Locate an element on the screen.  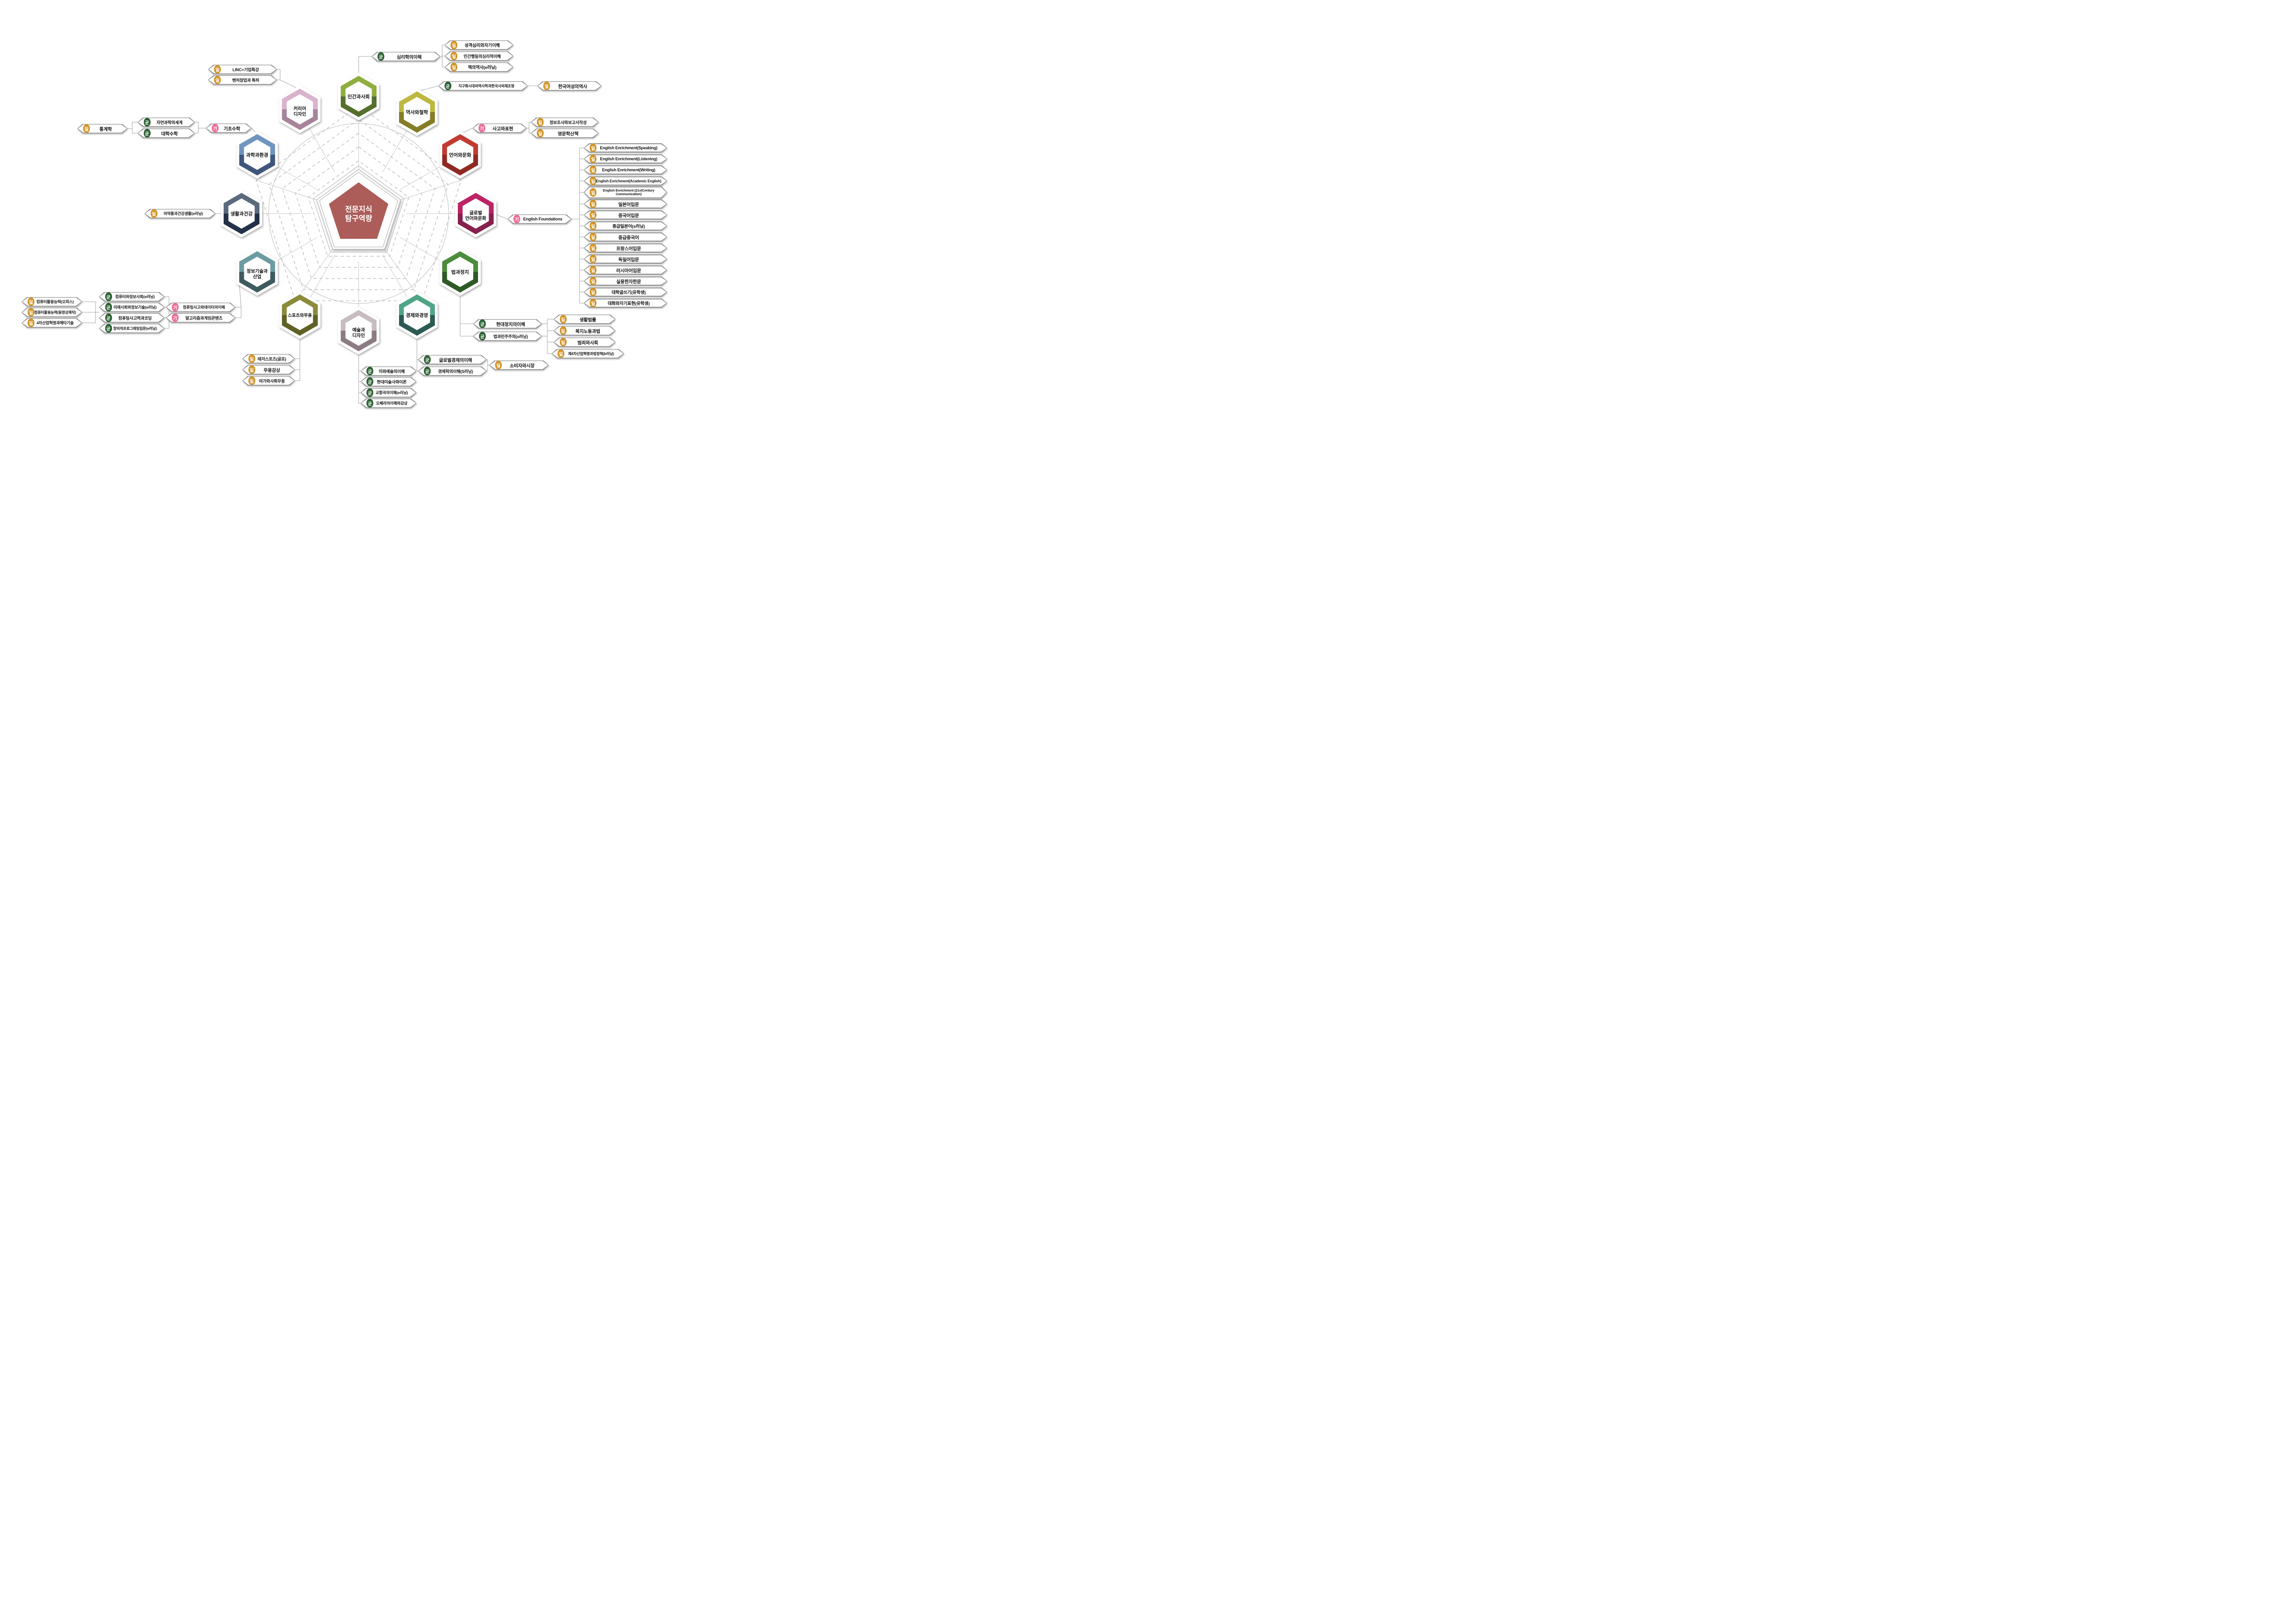
course-label: 책의역사(e러닝) is located at coordinates (482, 67).